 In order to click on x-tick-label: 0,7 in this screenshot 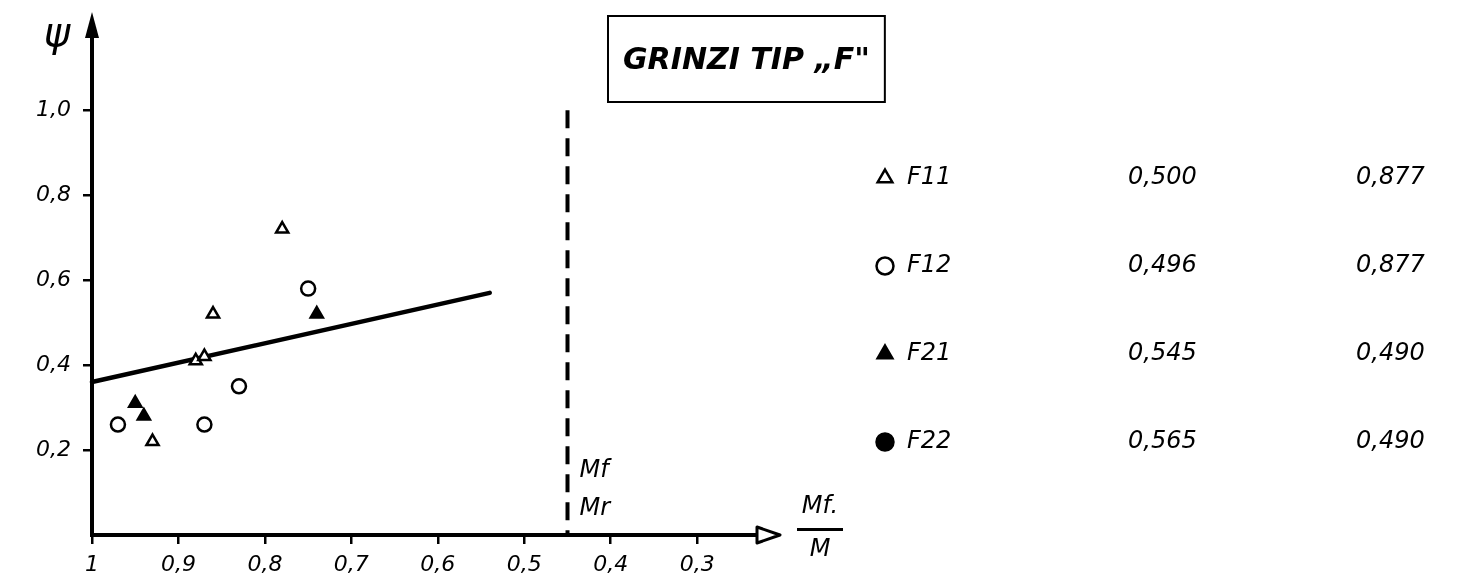, I will do `click(351, 563)`.